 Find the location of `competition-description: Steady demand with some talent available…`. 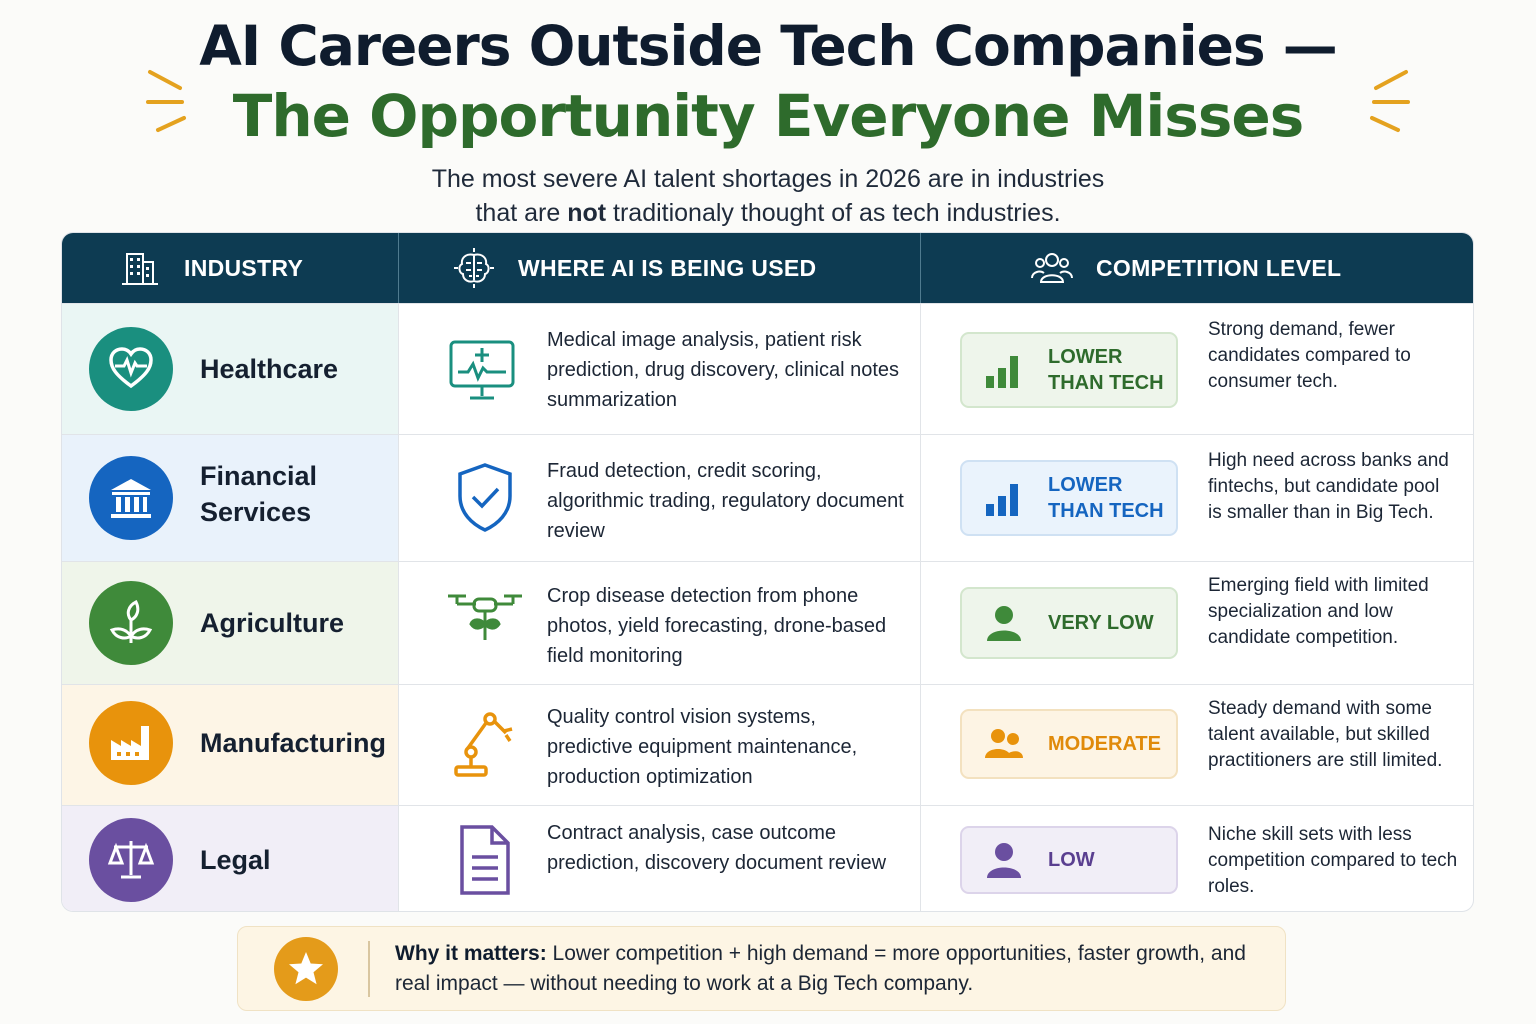

competition-description: Steady demand with some talent available… is located at coordinates (1325, 734).